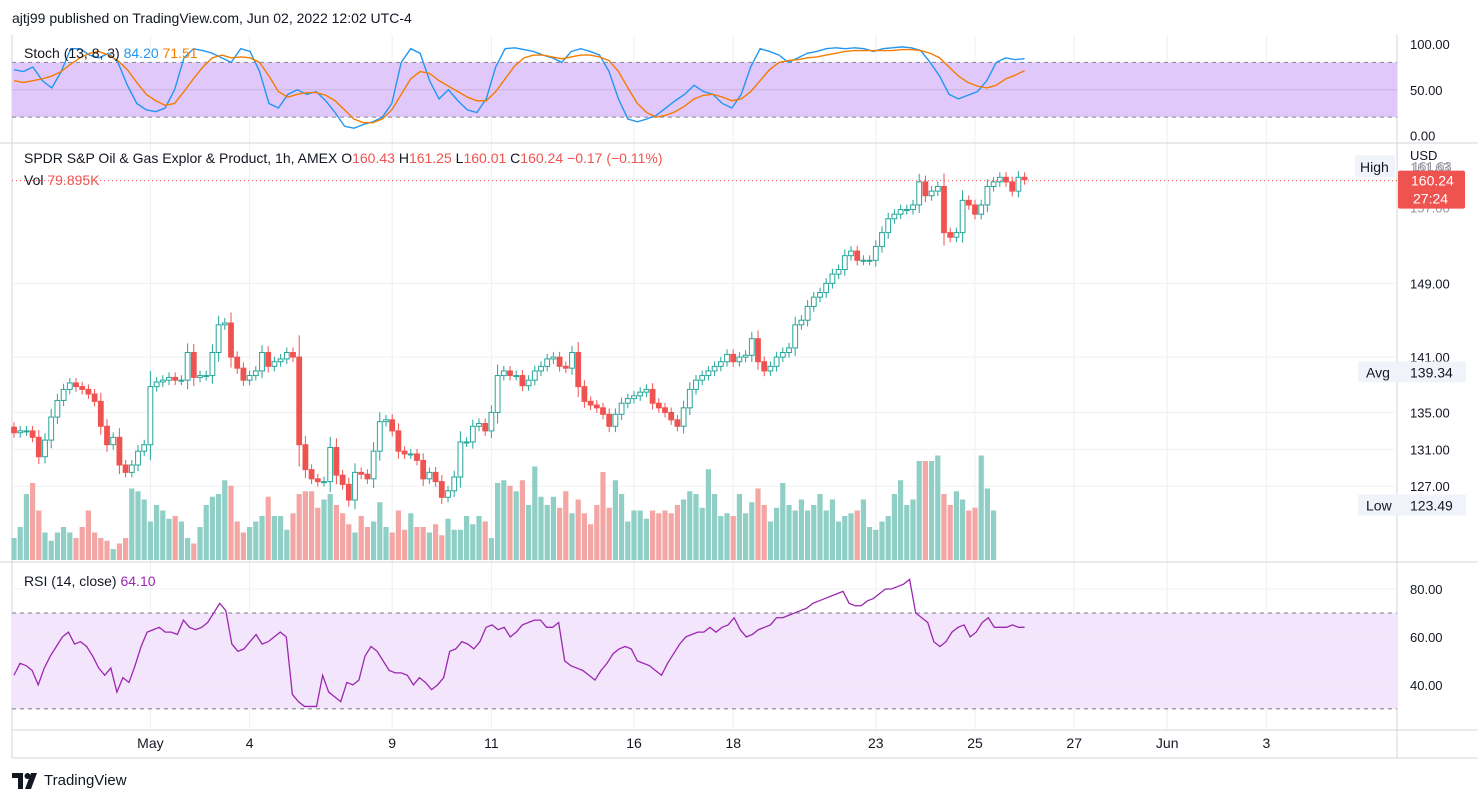 The image size is (1478, 803). I want to click on stoch-tick-label: 100.00, so click(1430, 44).